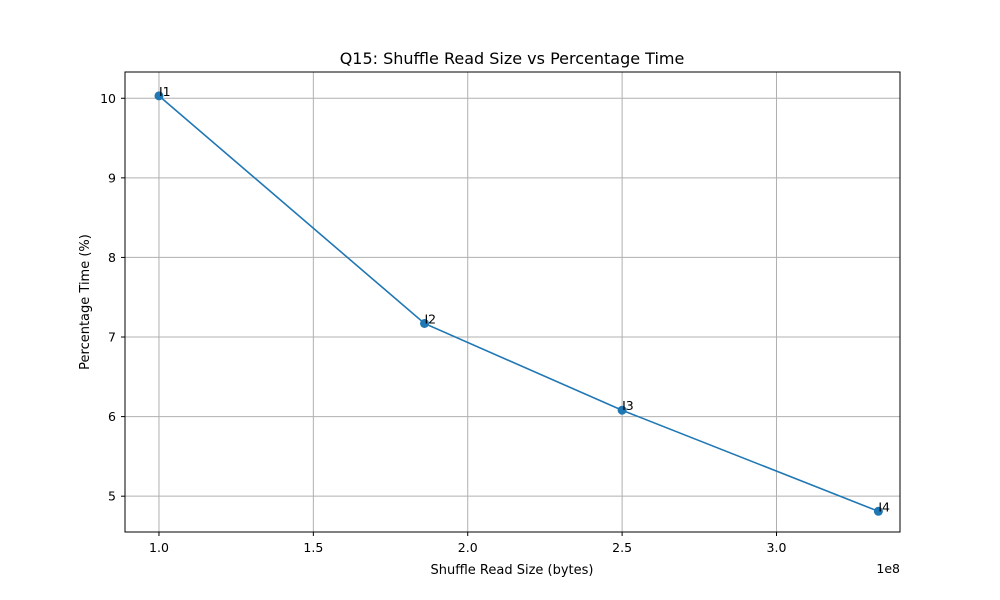 The image size is (1000, 600). Describe the element at coordinates (628, 405) in the screenshot. I see `data-point-label: I3` at that location.